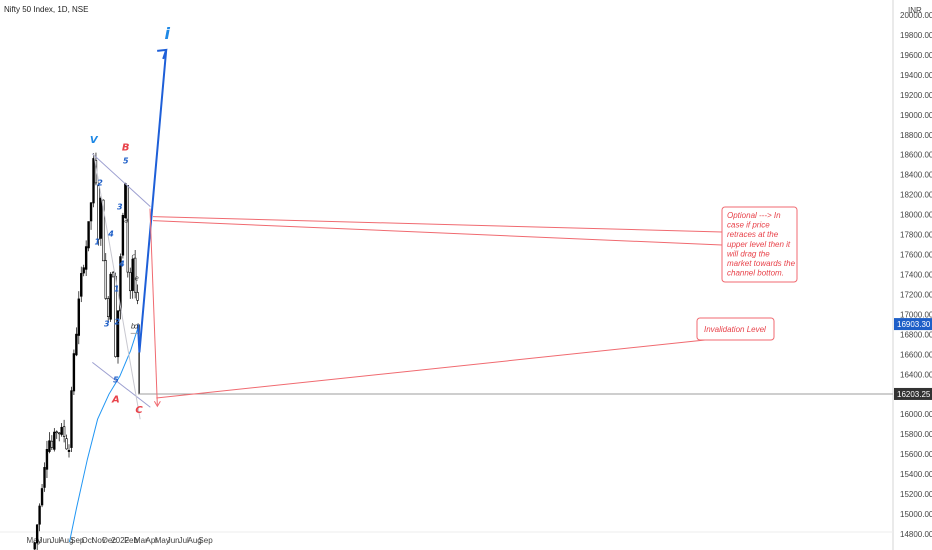 The height and width of the screenshot is (550, 932). Describe the element at coordinates (754, 215) in the screenshot. I see `note-optional-line: Optional ---> In` at that location.